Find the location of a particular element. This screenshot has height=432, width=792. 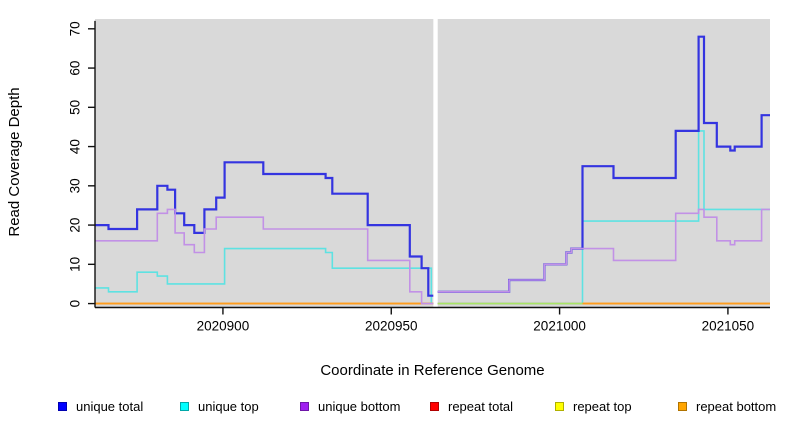

legend-swatch-repeat-top is located at coordinates (559, 406).